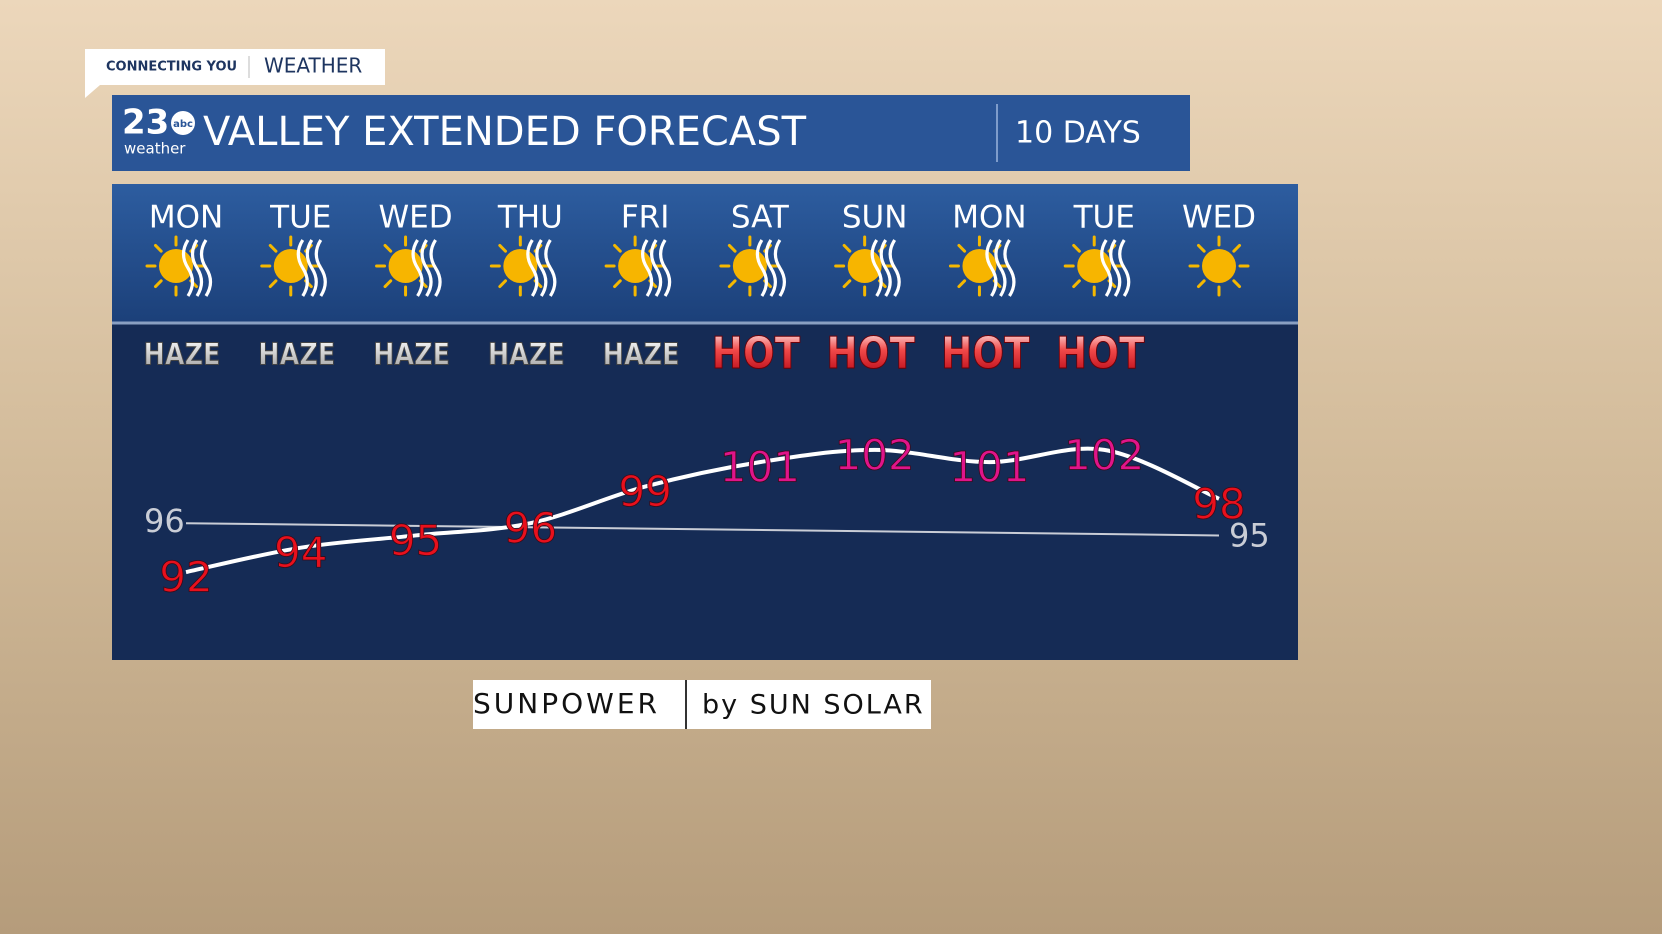  What do you see at coordinates (760, 218) in the screenshot?
I see `day-label: SAT` at bounding box center [760, 218].